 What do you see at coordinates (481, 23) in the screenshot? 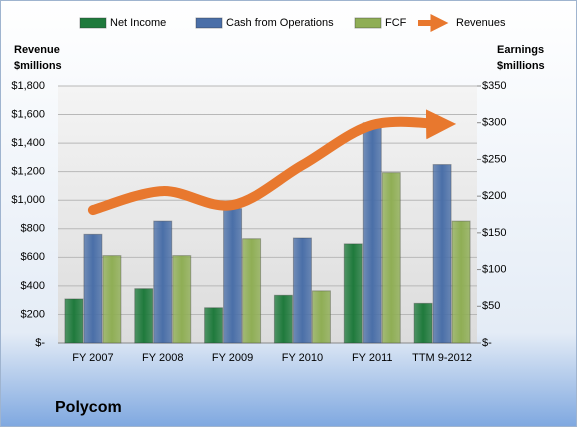
I see `legend-label: Revenues` at bounding box center [481, 23].